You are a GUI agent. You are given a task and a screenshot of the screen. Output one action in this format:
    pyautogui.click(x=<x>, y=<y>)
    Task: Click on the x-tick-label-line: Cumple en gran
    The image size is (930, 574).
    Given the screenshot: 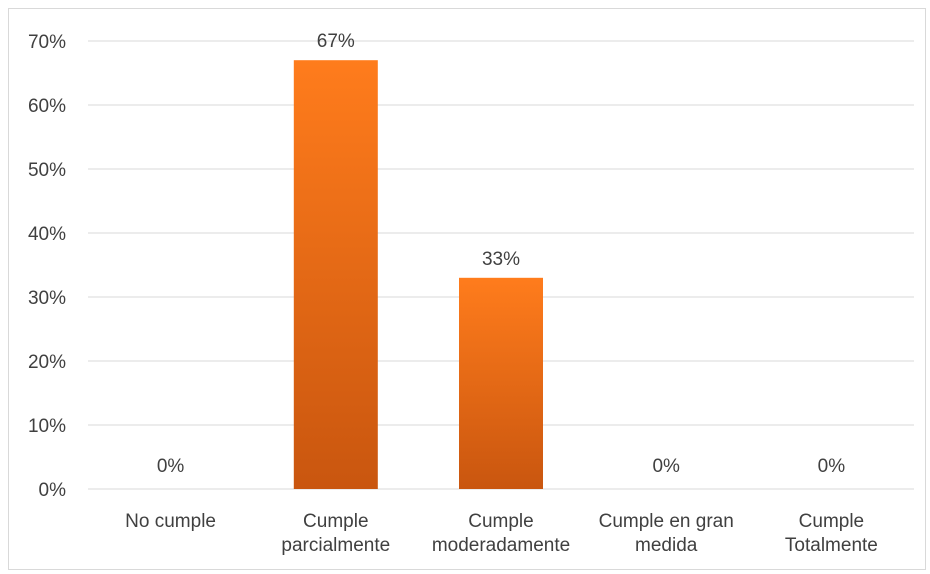 What is the action you would take?
    pyautogui.click(x=666, y=521)
    